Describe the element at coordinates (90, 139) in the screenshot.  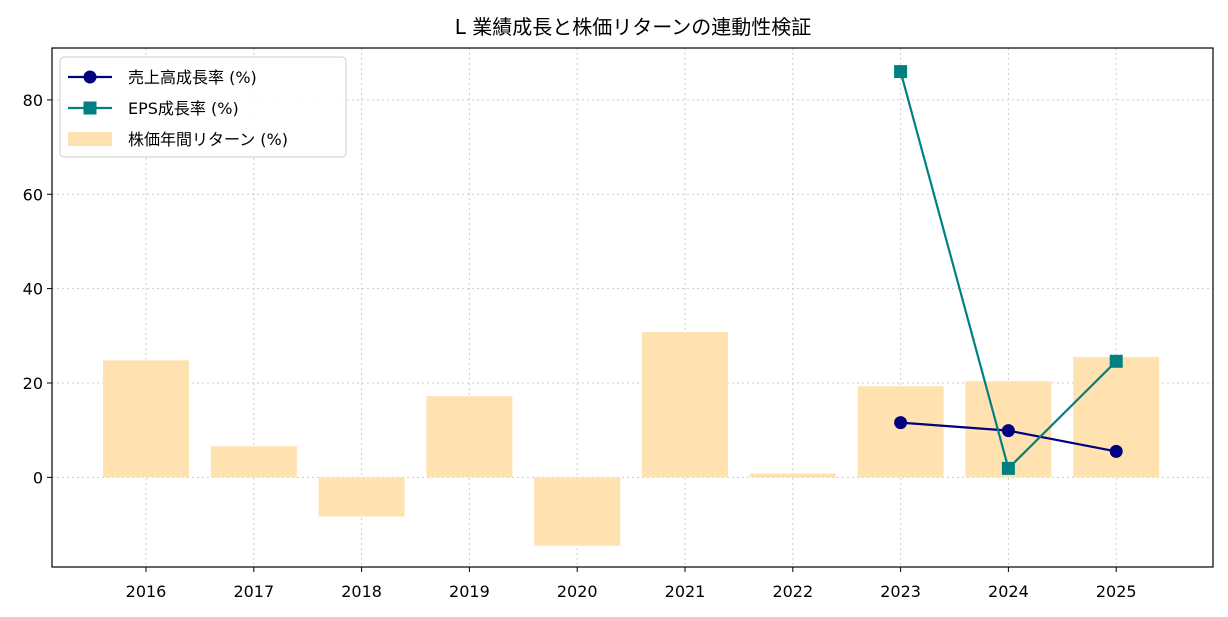
I see `legend-swatch` at that location.